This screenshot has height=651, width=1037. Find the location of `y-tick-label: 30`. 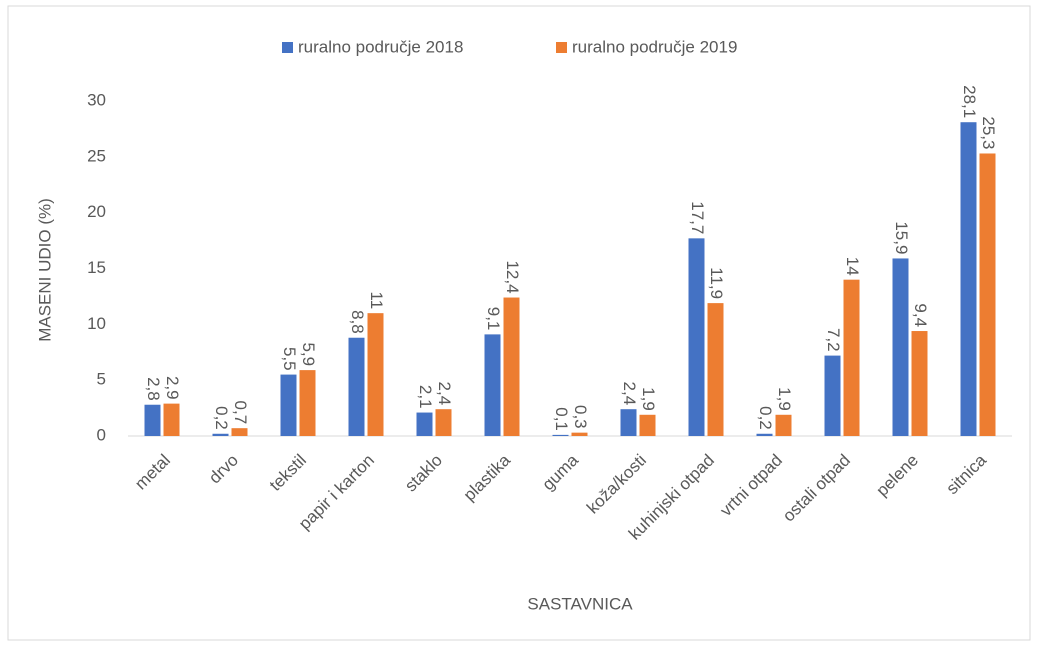

y-tick-label: 30 is located at coordinates (96, 99).